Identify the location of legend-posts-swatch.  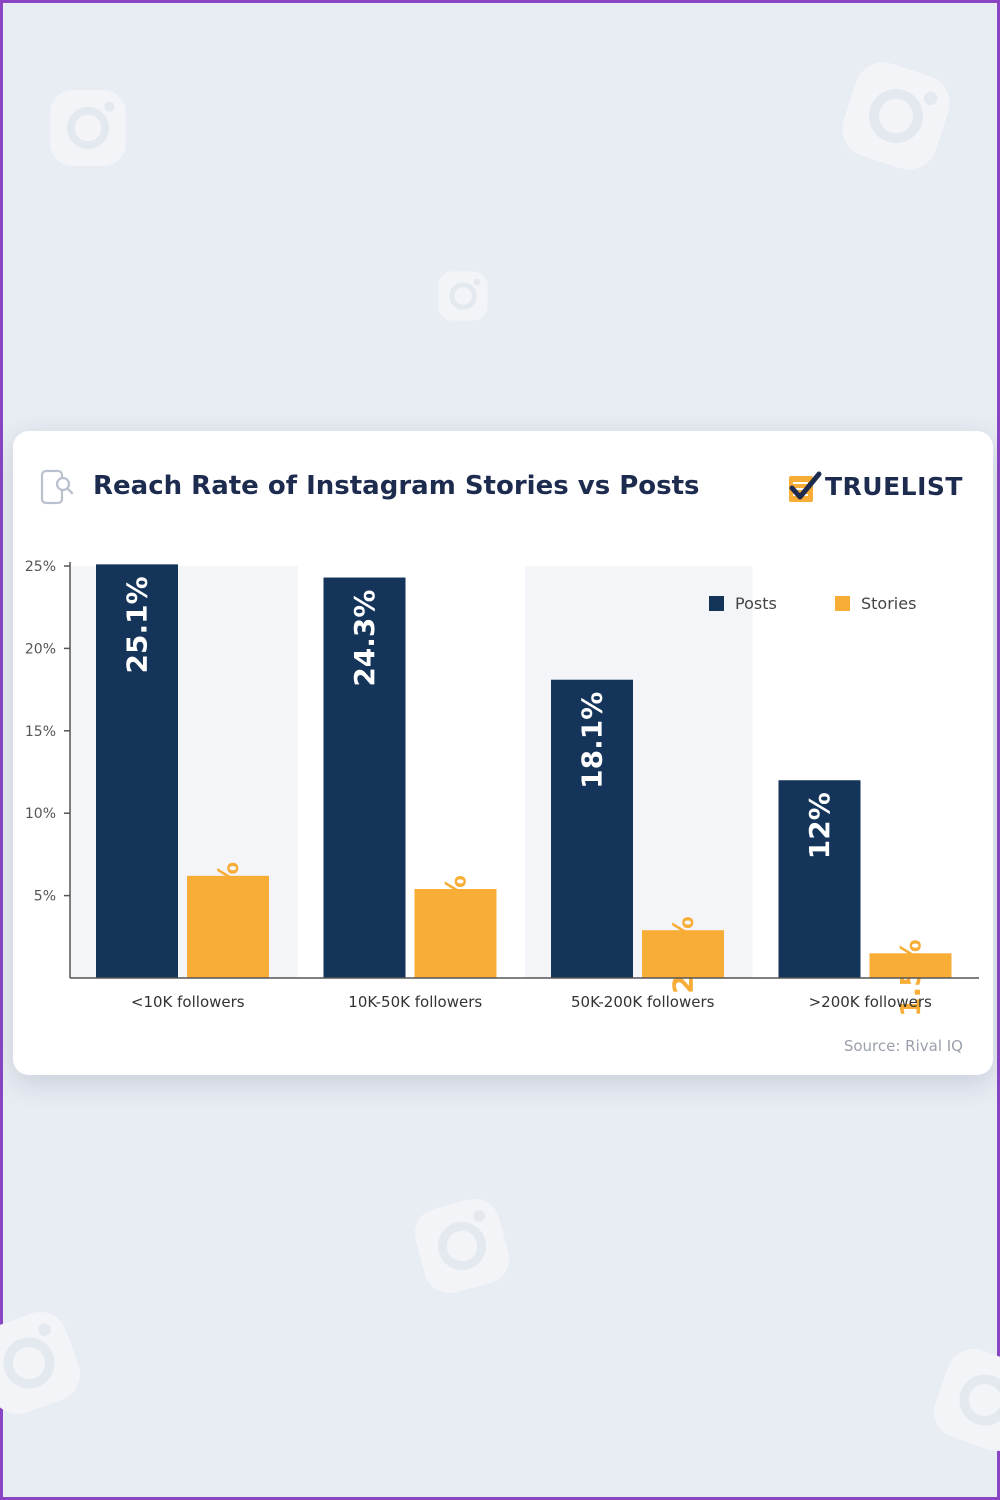
(716, 603).